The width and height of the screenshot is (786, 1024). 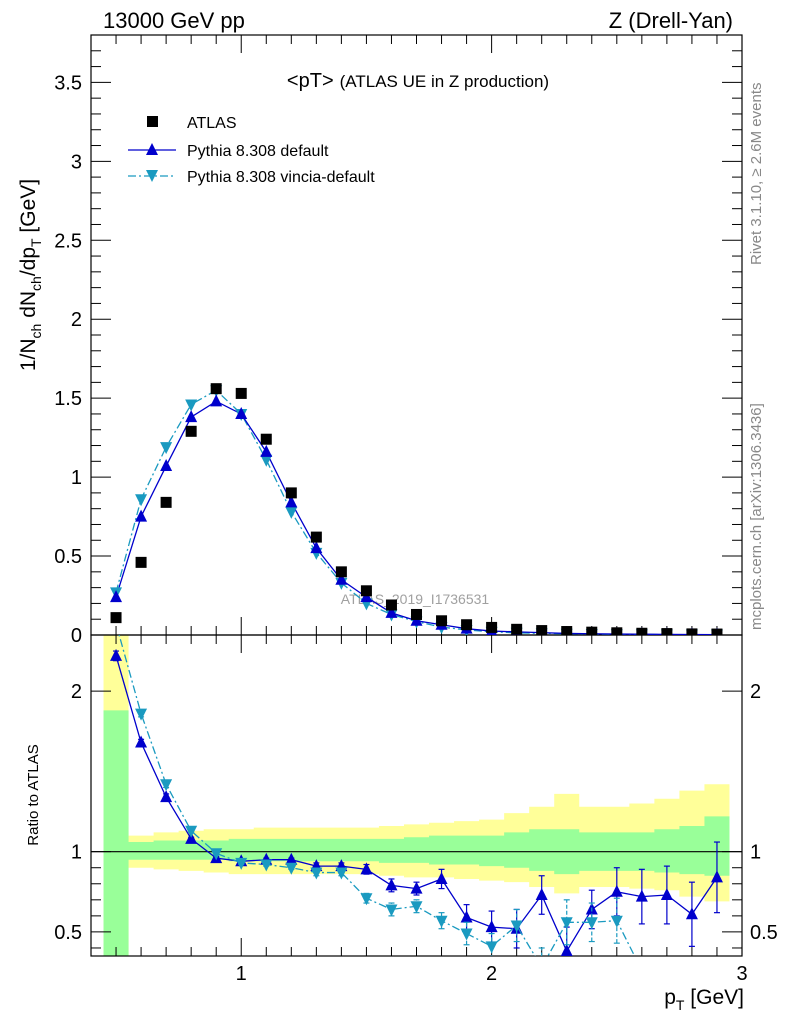 I want to click on plot-title: <pT> (ATLAS UE in Z production), so click(x=418, y=81).